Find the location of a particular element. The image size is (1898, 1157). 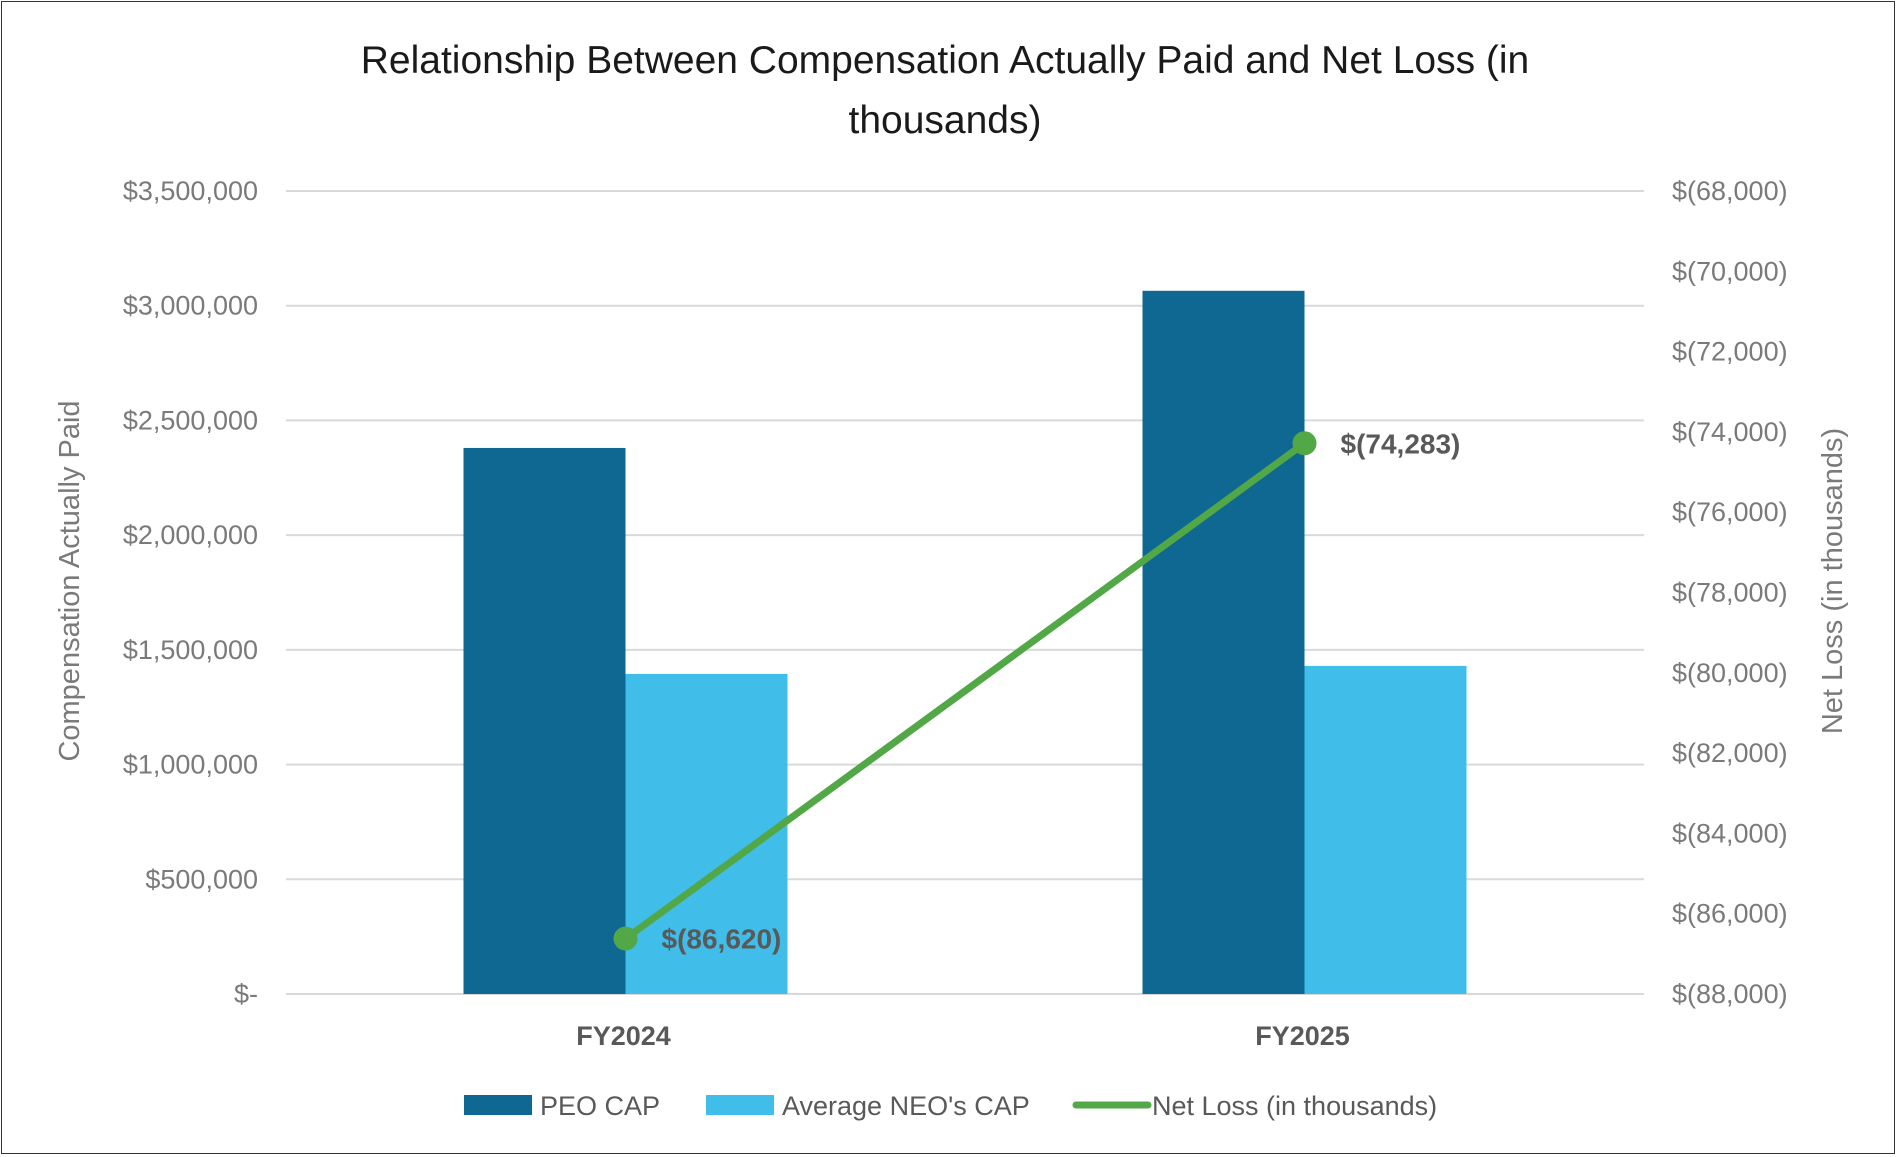

left-tick-label: $- is located at coordinates (246, 994).